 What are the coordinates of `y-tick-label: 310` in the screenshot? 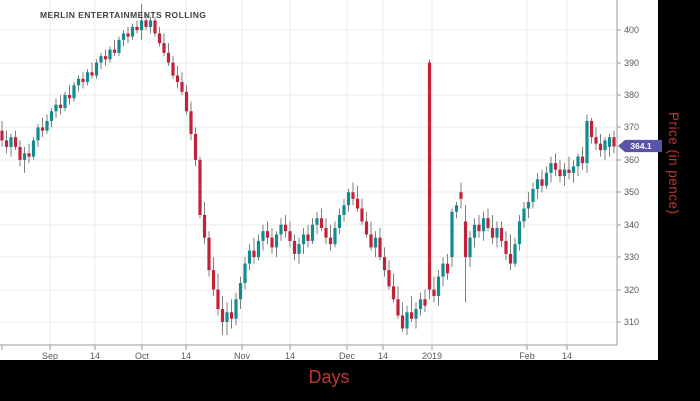 It's located at (631, 322).